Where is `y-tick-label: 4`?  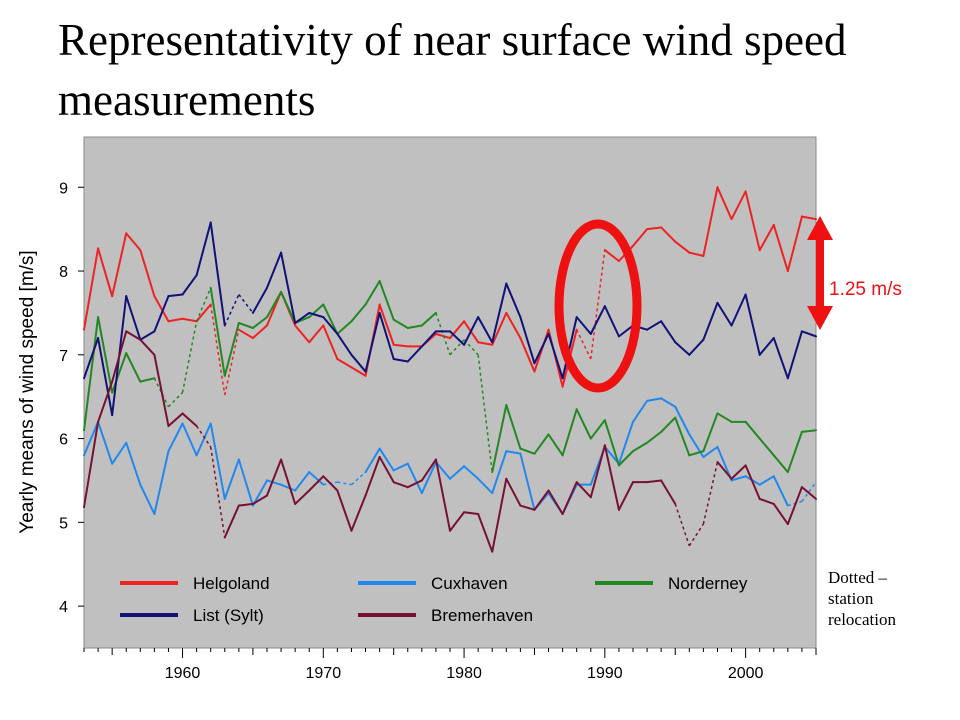 y-tick-label: 4 is located at coordinates (63, 607).